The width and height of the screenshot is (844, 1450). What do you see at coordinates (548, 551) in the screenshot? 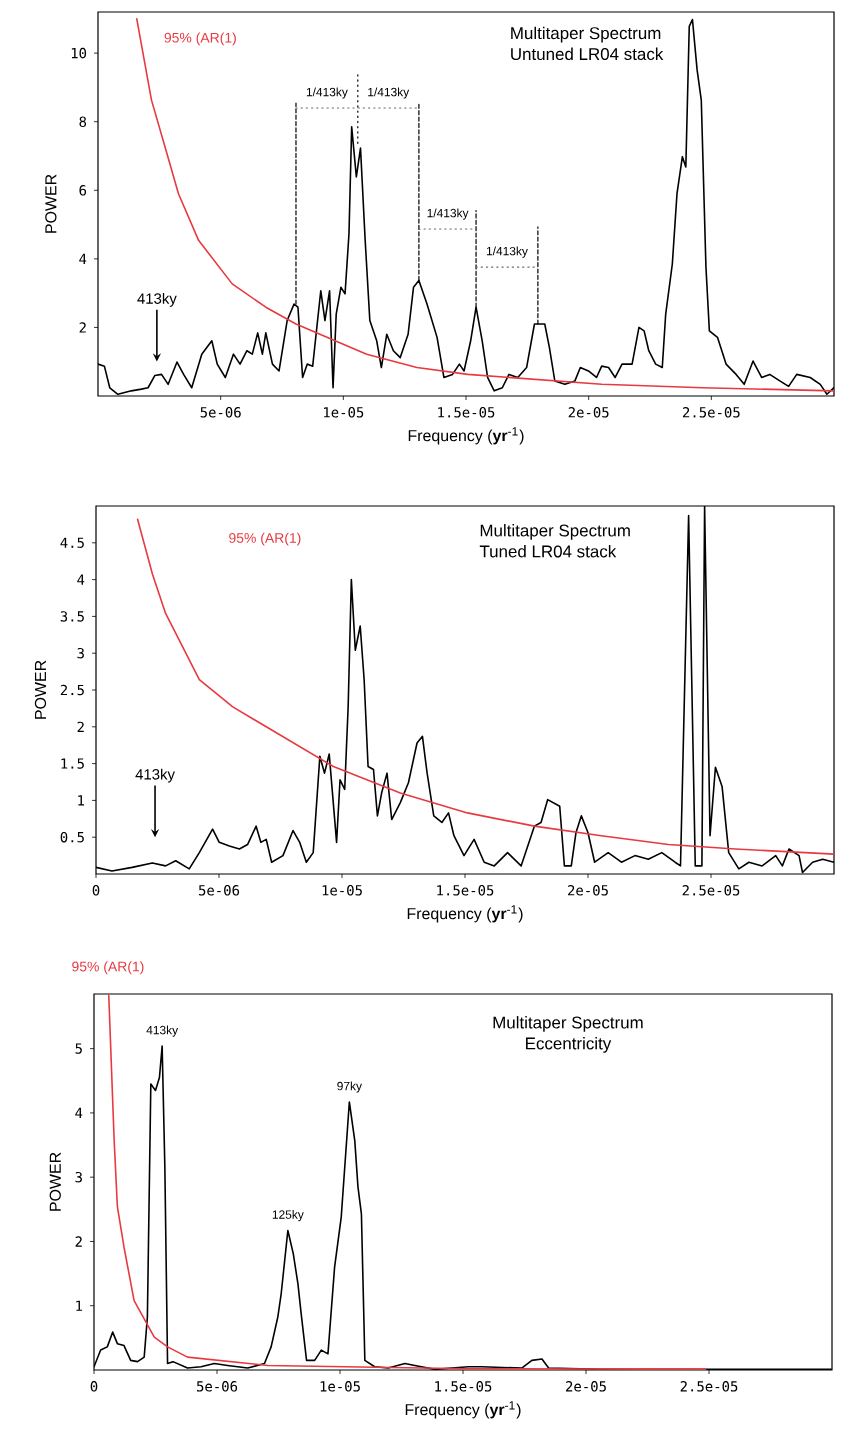
I see `text: Tuned LR04 stack` at bounding box center [548, 551].